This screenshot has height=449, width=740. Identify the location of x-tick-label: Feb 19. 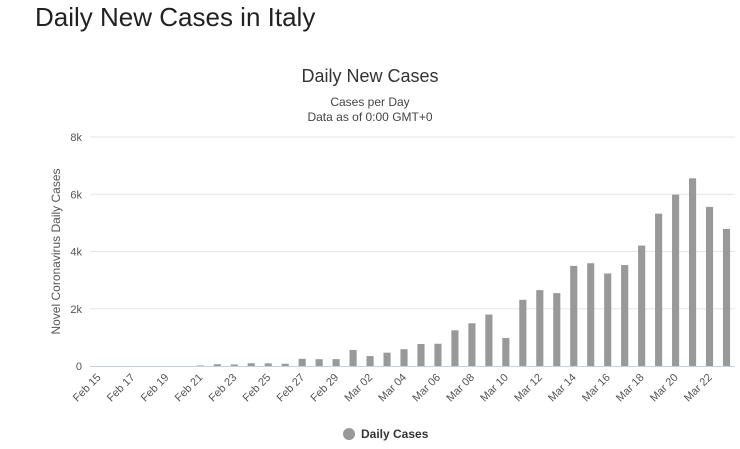
(155, 388).